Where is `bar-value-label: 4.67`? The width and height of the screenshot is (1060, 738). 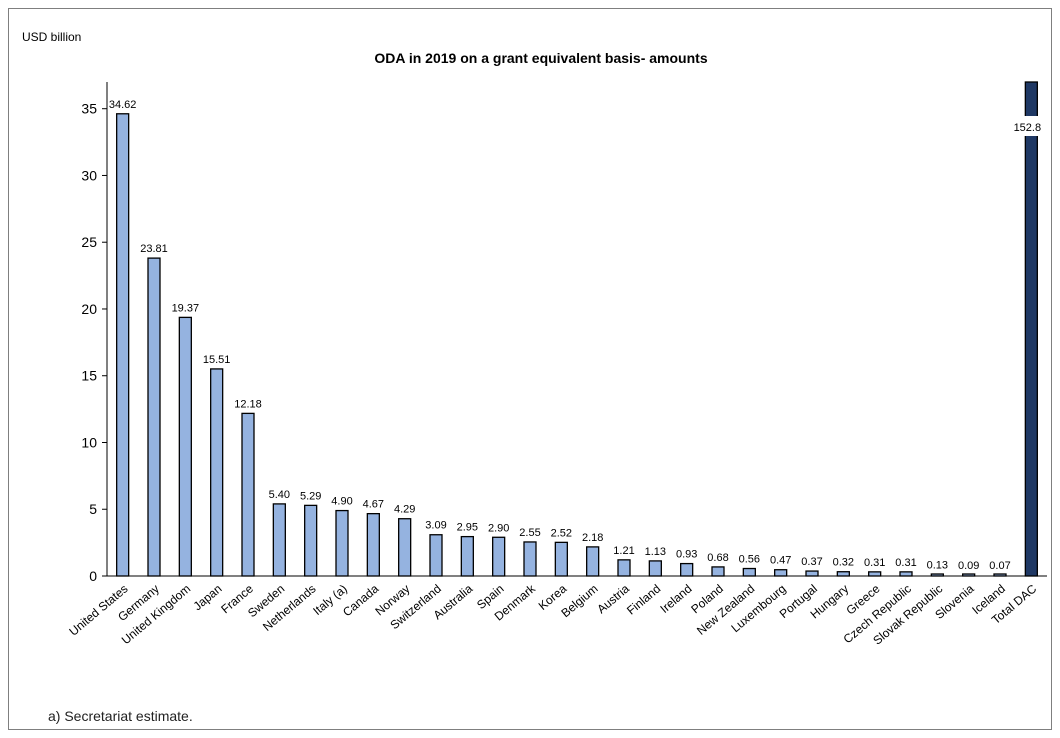 bar-value-label: 4.67 is located at coordinates (373, 505).